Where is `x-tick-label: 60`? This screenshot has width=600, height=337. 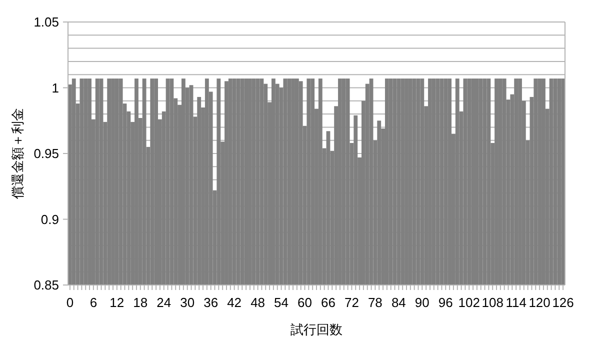 x-tick-label: 60 is located at coordinates (305, 302).